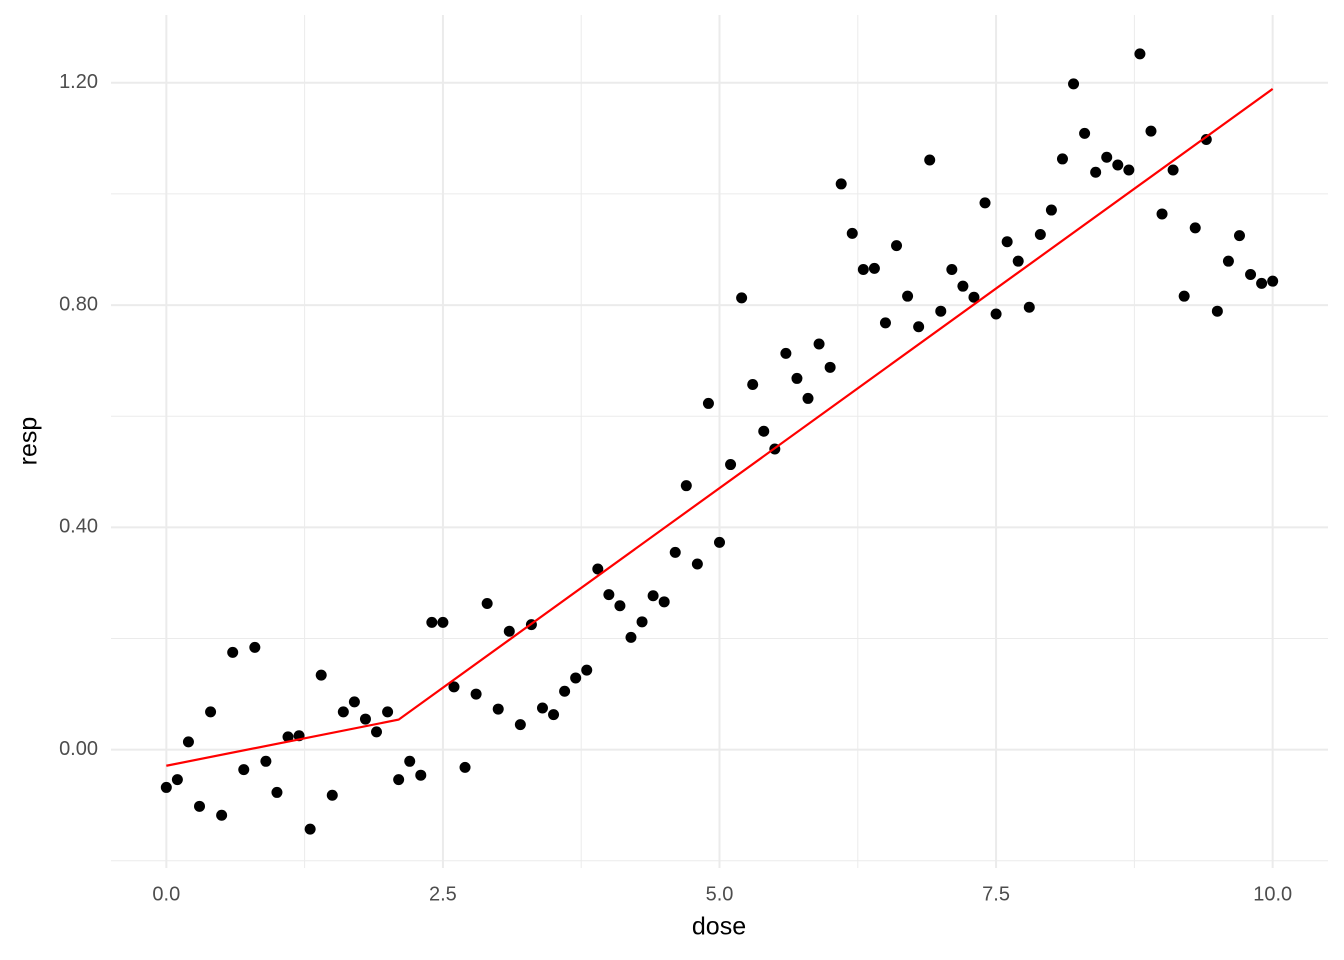 This screenshot has height=960, width=1344. What do you see at coordinates (78, 82) in the screenshot?
I see `y-tick-label: 1.20` at bounding box center [78, 82].